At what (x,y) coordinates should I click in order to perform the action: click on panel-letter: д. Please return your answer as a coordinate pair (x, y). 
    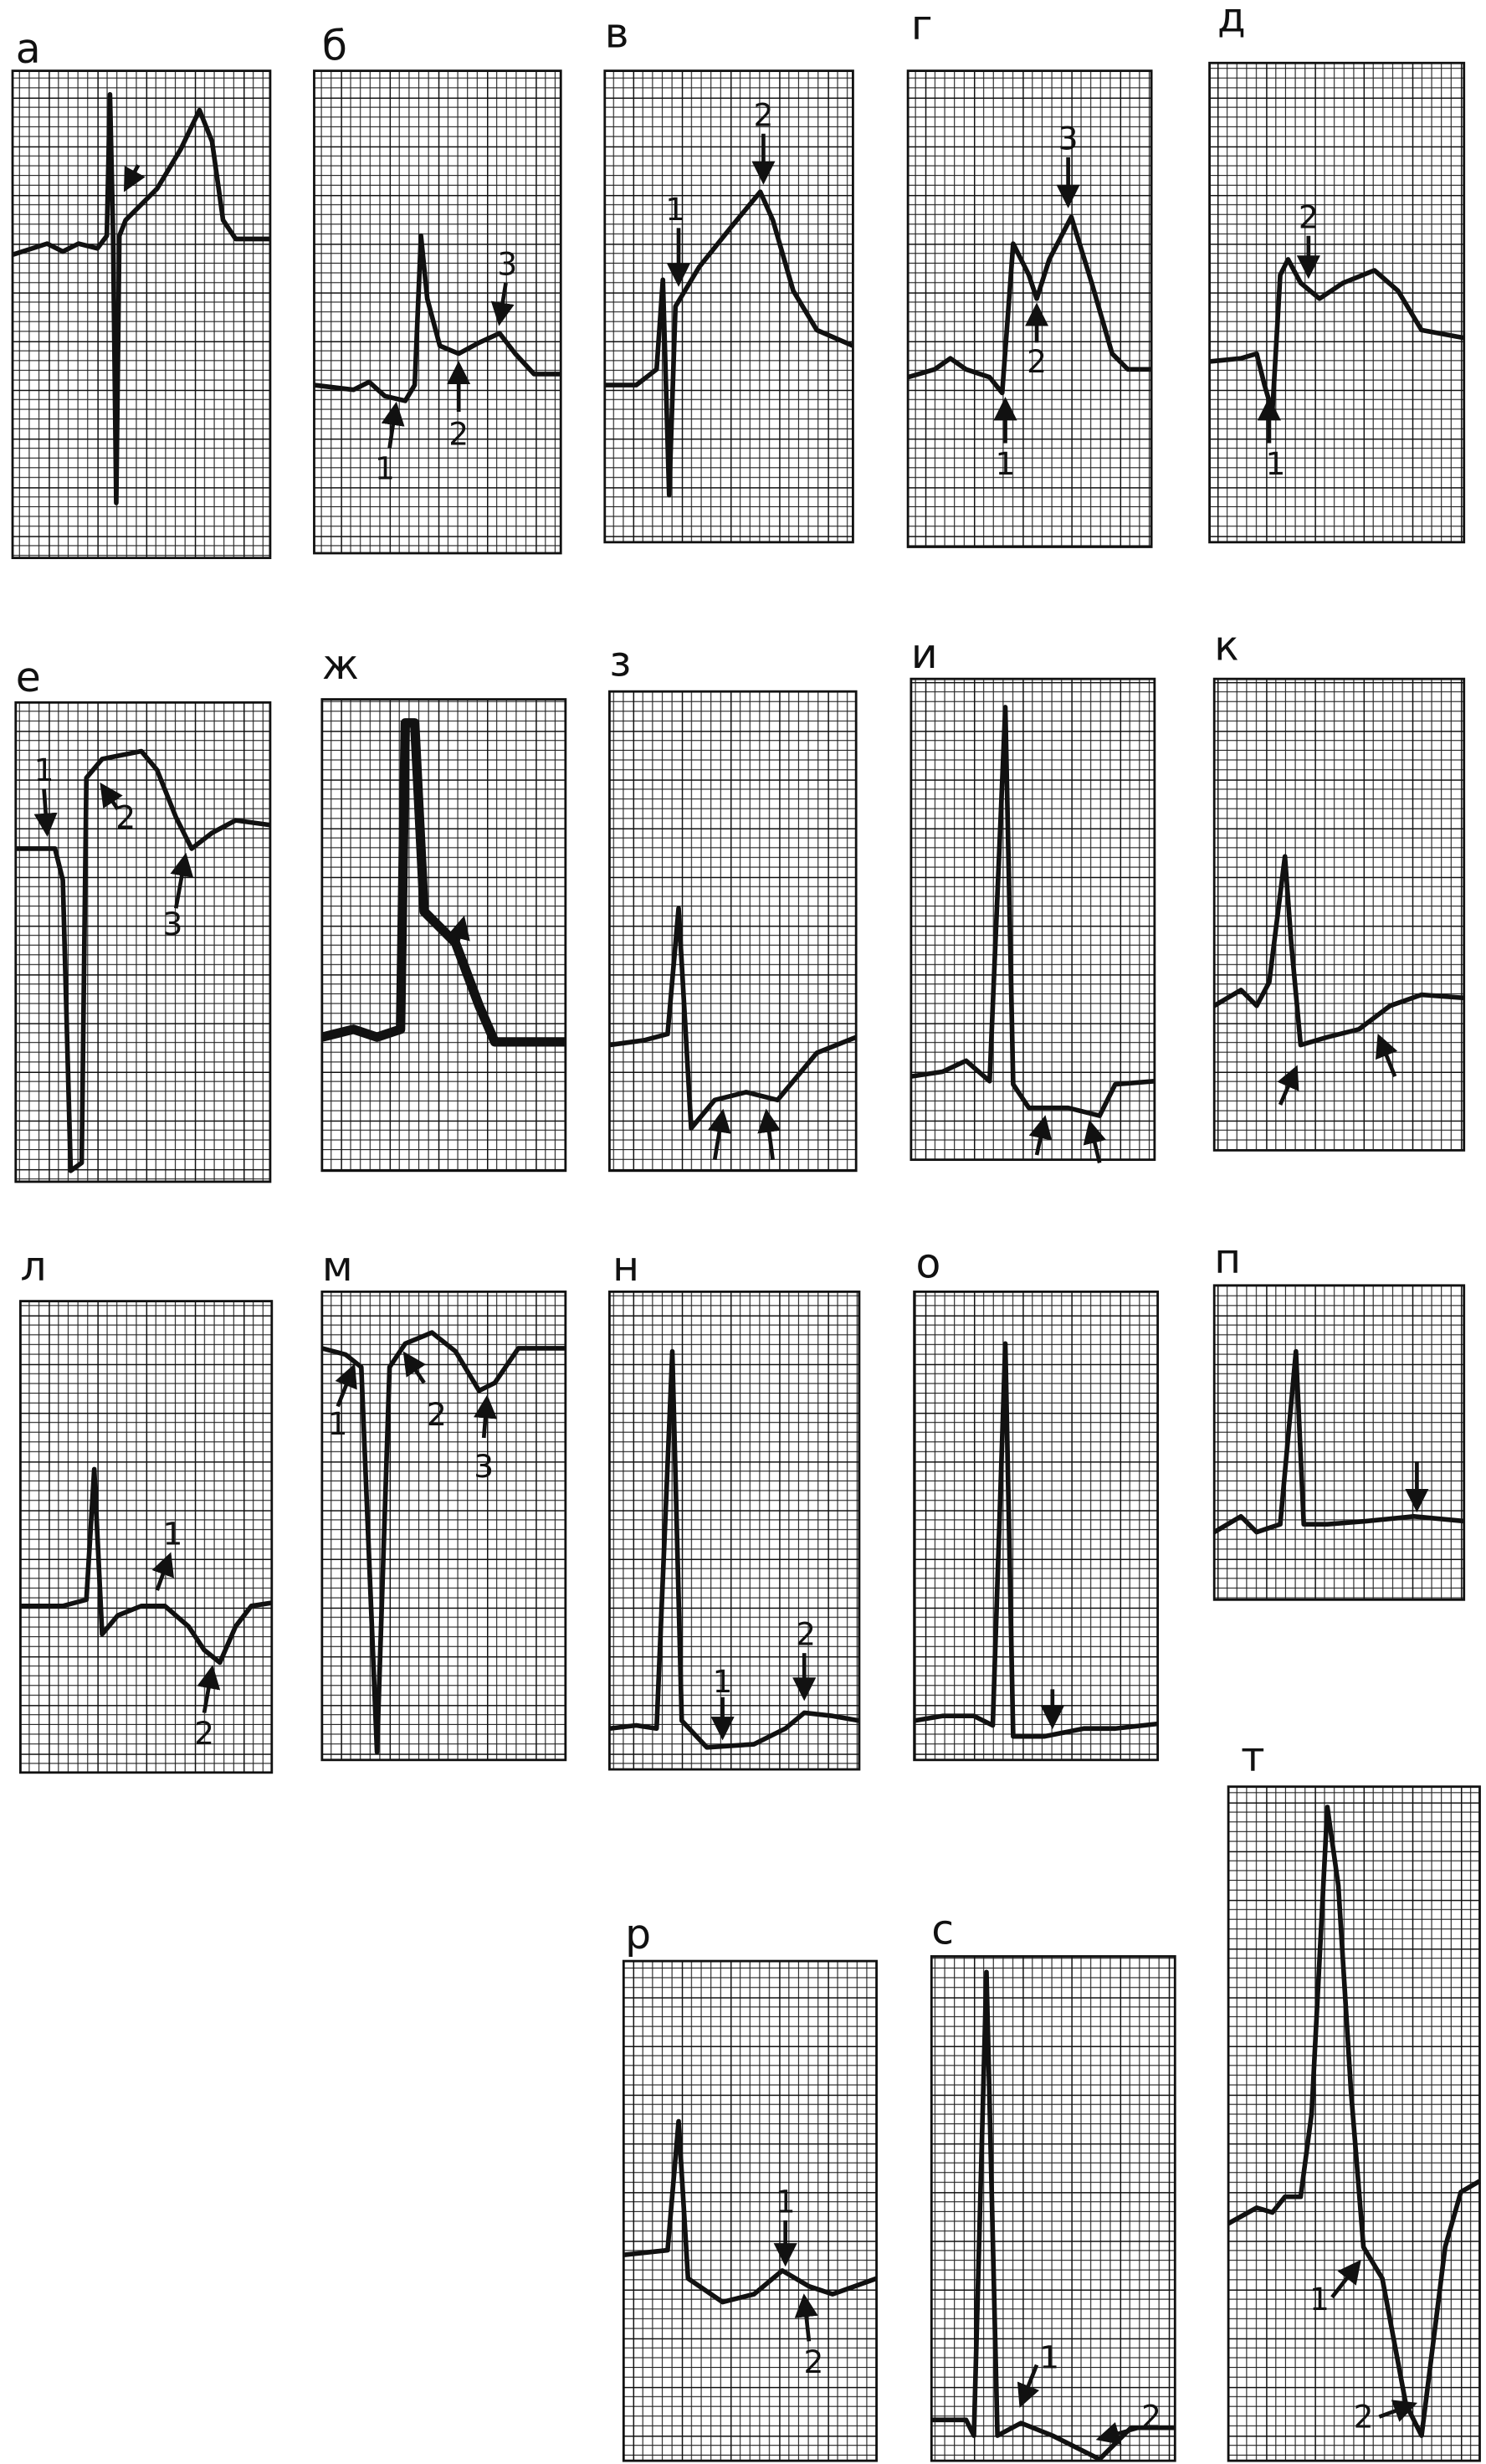
    Looking at the image, I should click on (1231, 21).